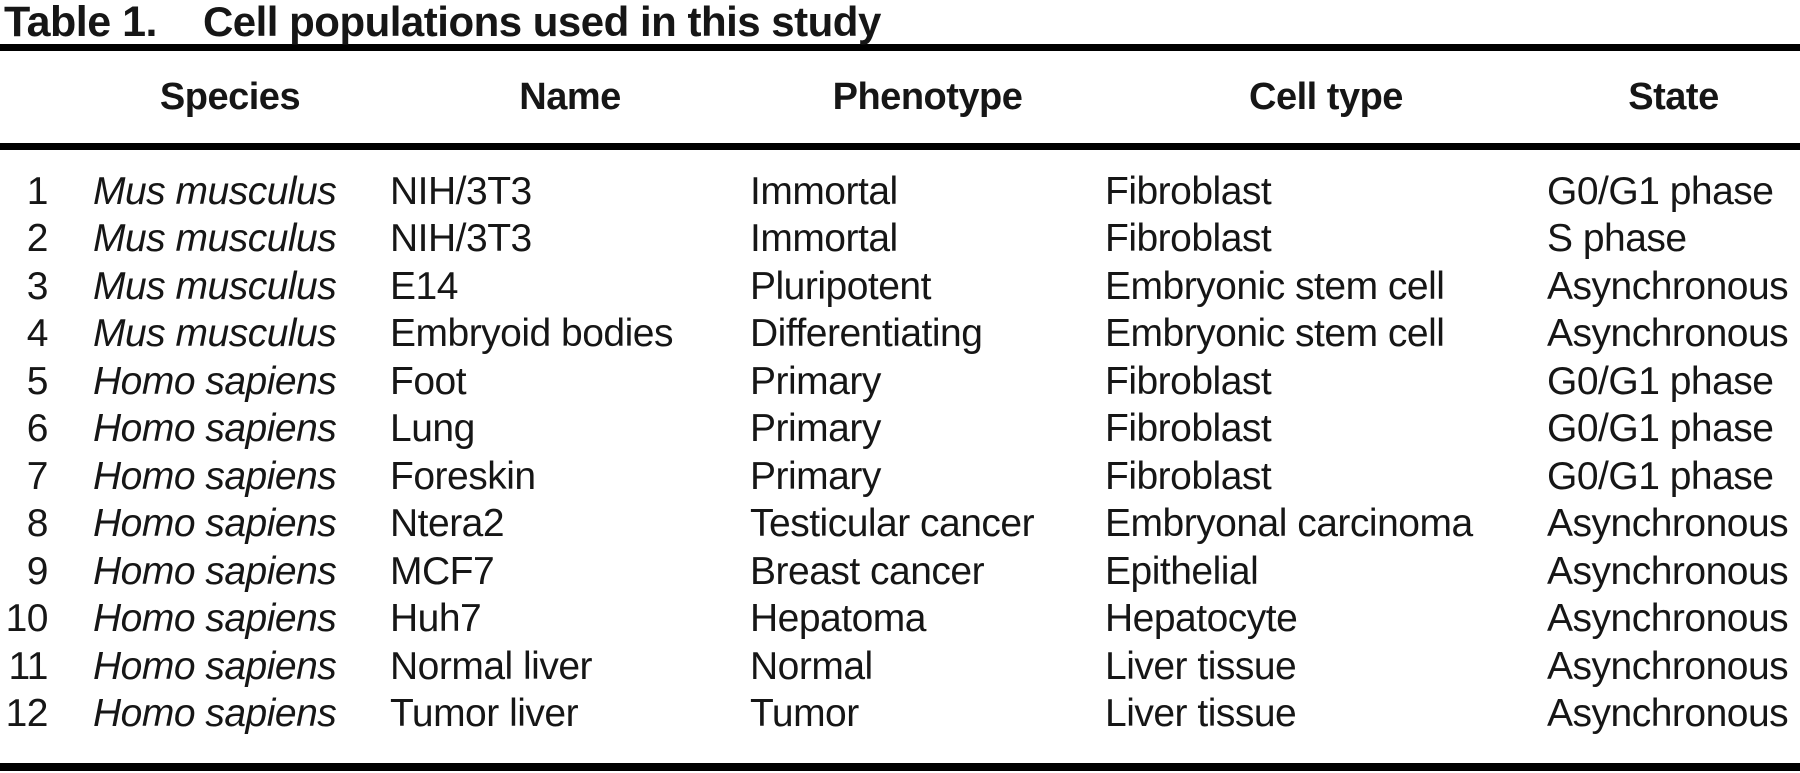 The height and width of the screenshot is (773, 1800). Describe the element at coordinates (900, 47) in the screenshot. I see `title-rule` at that location.